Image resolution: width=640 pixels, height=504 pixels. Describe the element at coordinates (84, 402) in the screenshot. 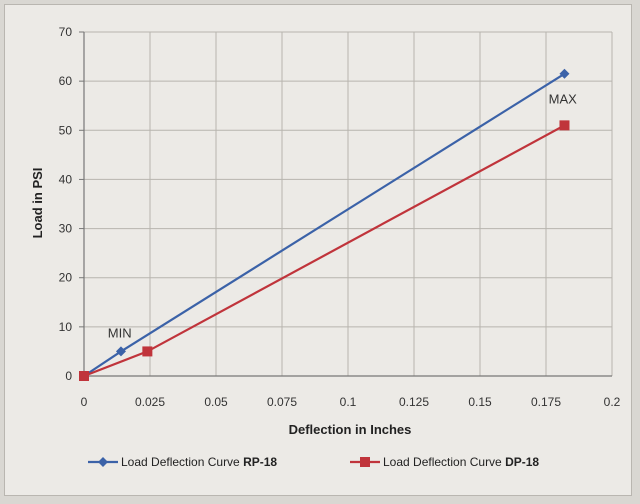

I see `x-tick-label: 0` at that location.